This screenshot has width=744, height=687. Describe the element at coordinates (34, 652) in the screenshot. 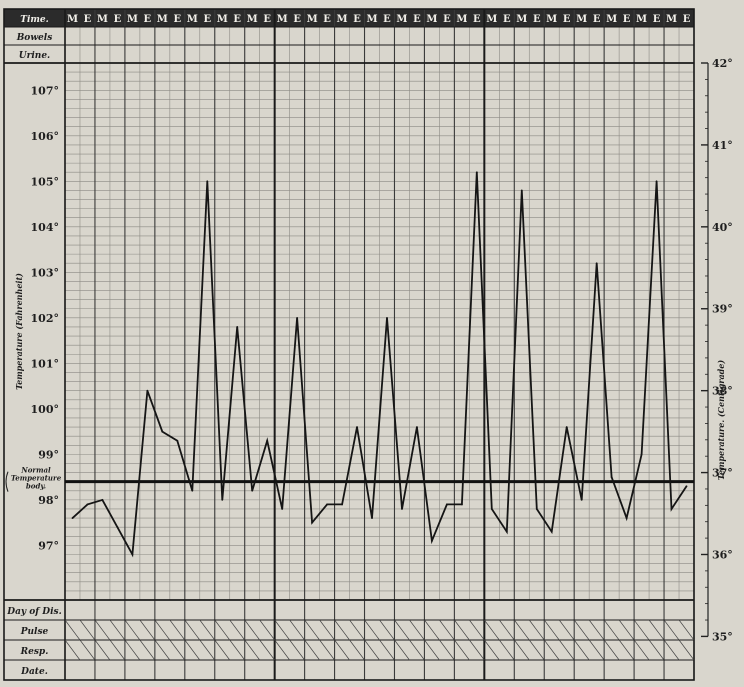

I see `row-label-resp: Resp.` at that location.